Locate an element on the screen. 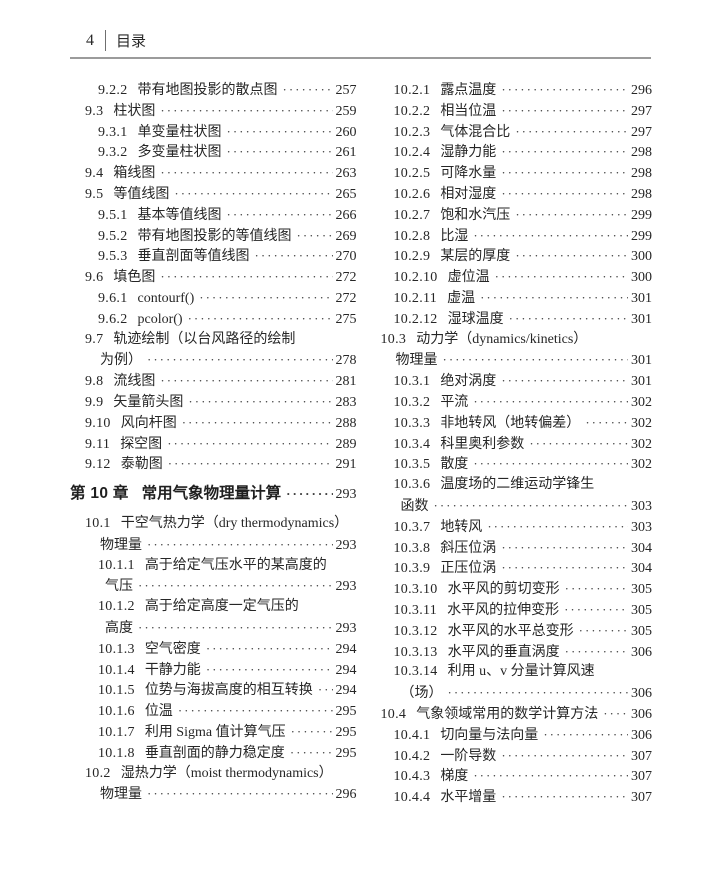  entry-title: 多变量柱状图 is located at coordinates (179, 153).